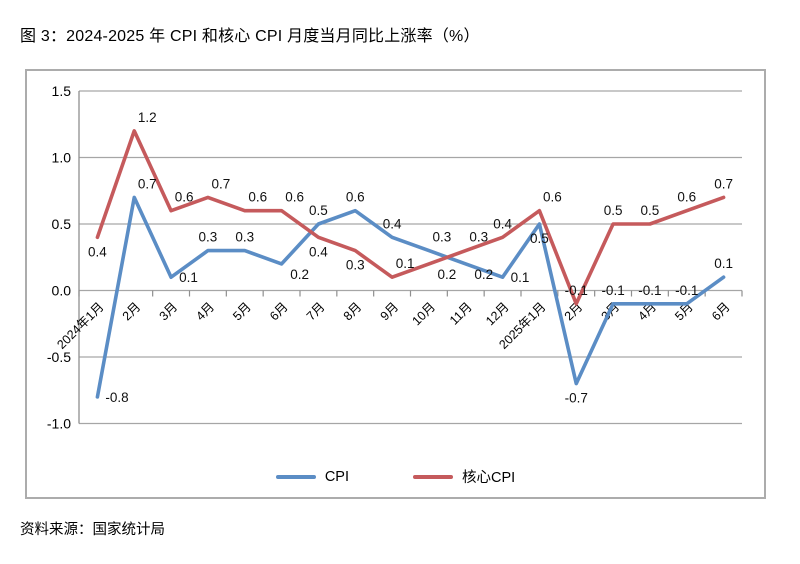 The height and width of the screenshot is (564, 800). Describe the element at coordinates (497, 314) in the screenshot. I see `x-axis-label: 12月` at that location.